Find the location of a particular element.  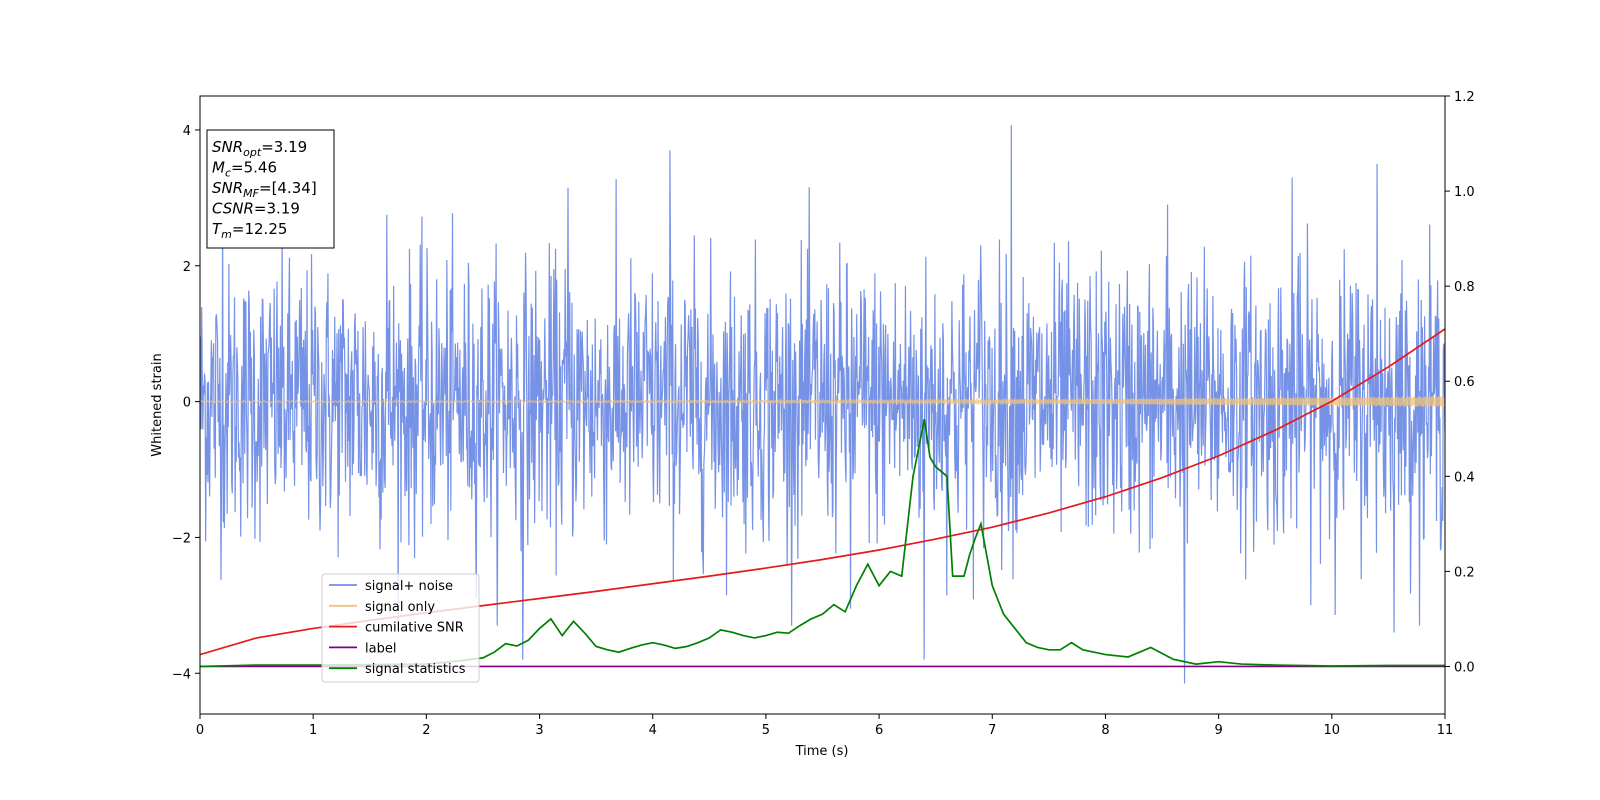

info-subscript: m is located at coordinates (226, 234).